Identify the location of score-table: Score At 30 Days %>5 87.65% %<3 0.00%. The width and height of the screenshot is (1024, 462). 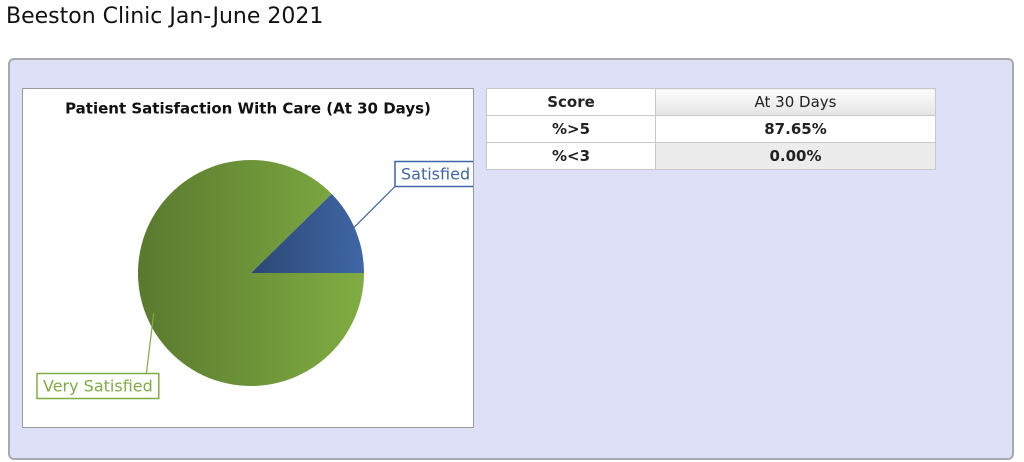
(711, 129).